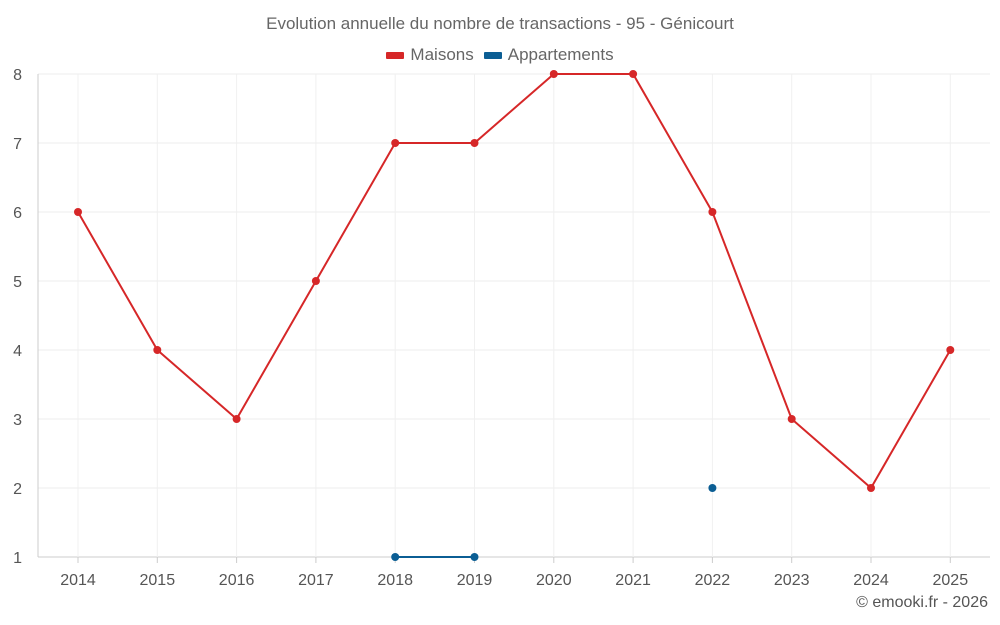 The width and height of the screenshot is (1000, 625). I want to click on legend-swatch-appartements, so click(492, 55).